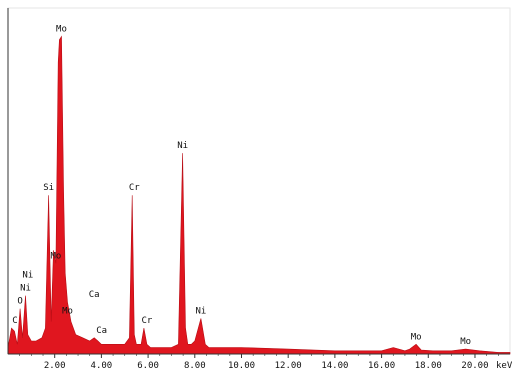 The width and height of the screenshot is (518, 377). Describe the element at coordinates (48, 188) in the screenshot. I see `peak-label: Si` at that location.